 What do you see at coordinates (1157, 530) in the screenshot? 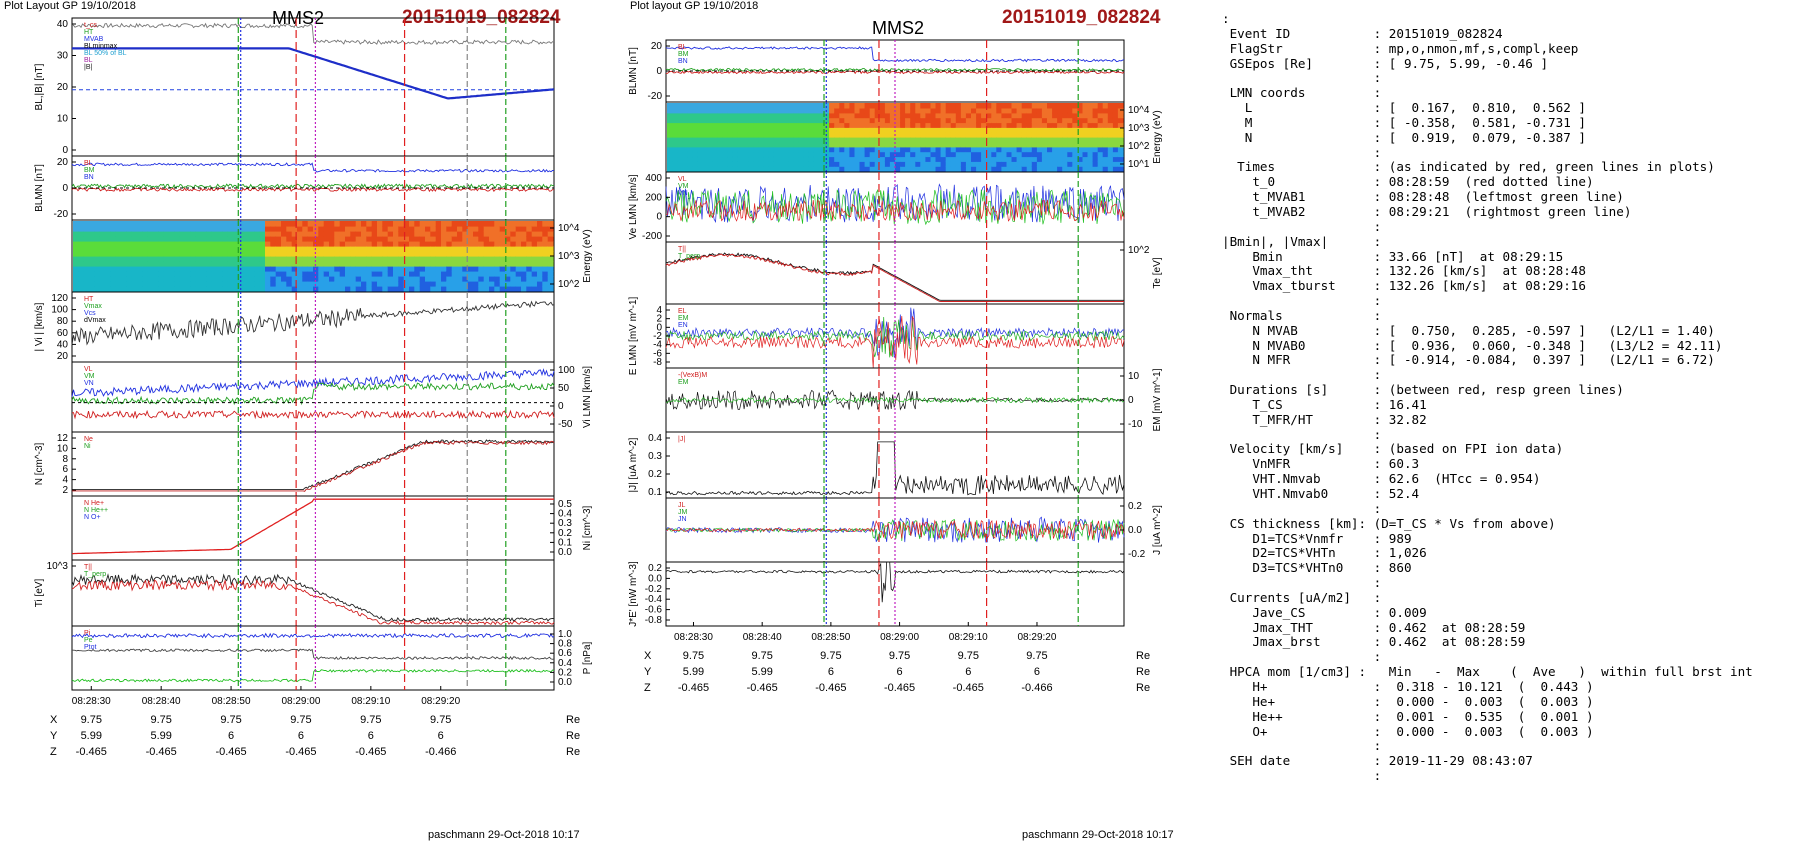
I see `y-axis-label: J [uA m^-2]` at bounding box center [1157, 530].